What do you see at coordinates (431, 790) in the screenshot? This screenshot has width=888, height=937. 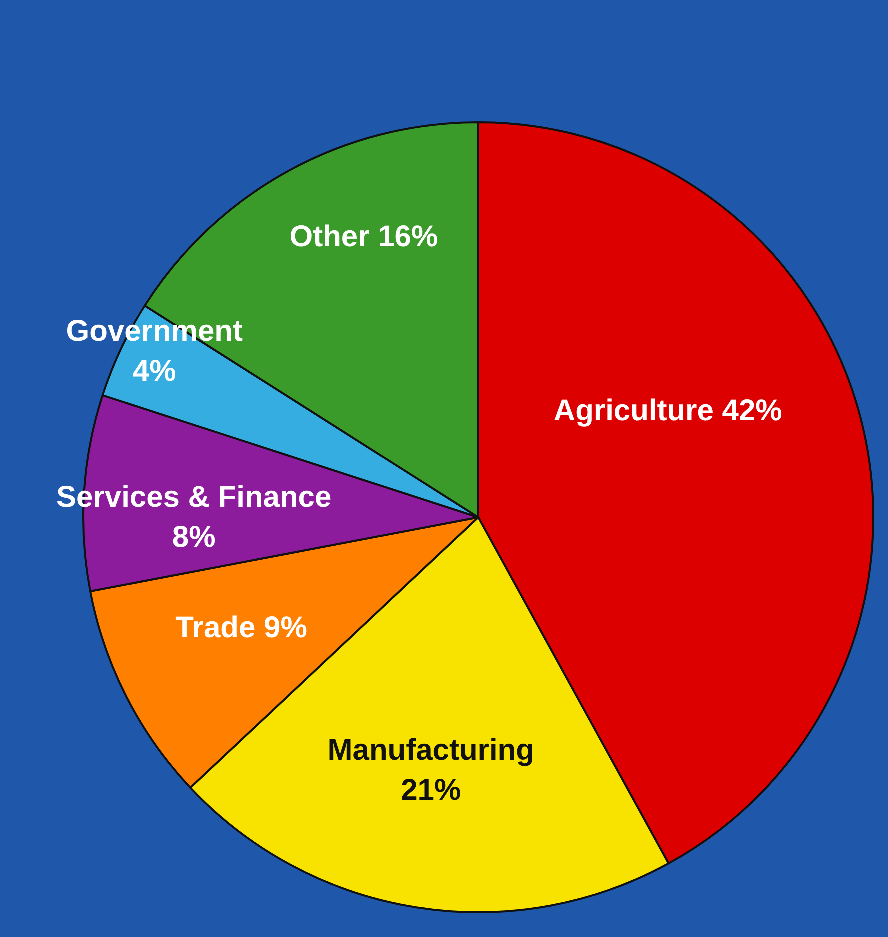 I see `data-label: 21%` at bounding box center [431, 790].